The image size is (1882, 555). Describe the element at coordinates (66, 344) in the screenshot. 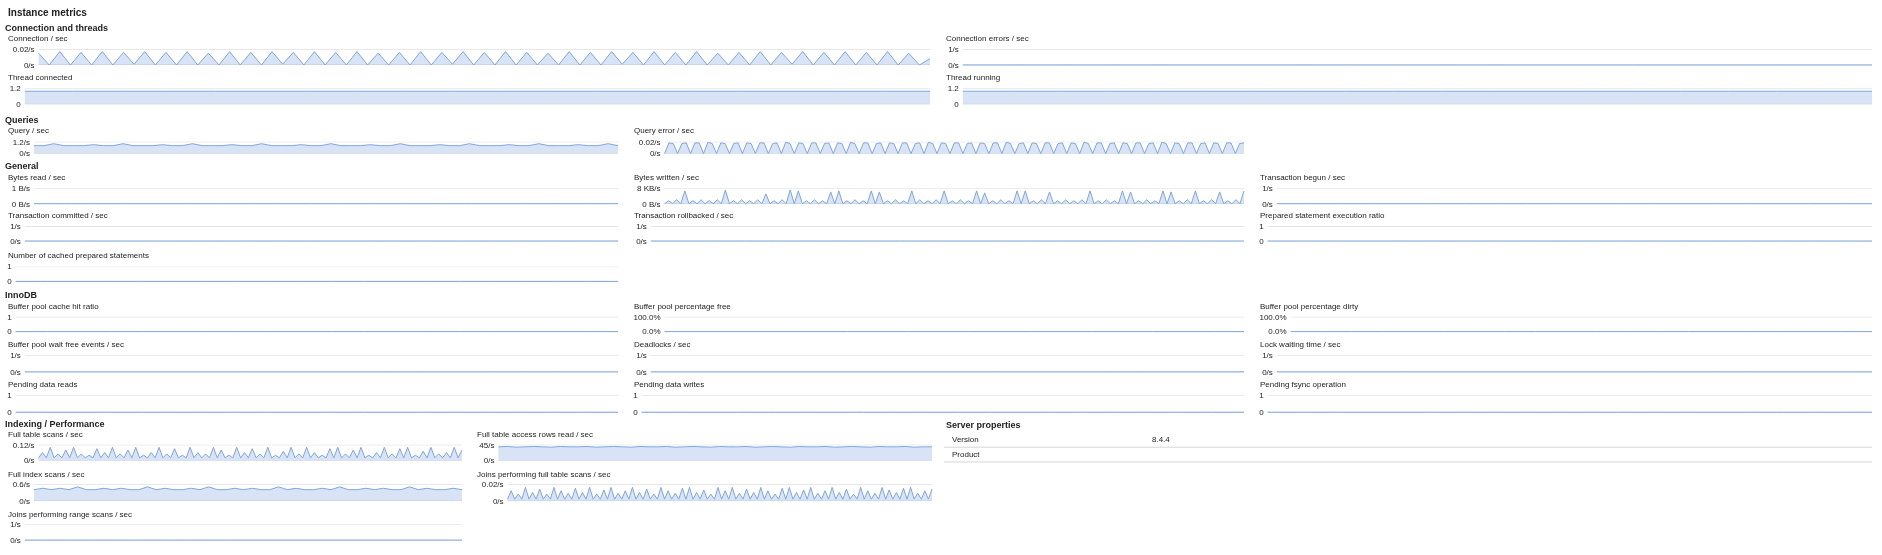

I see `chart-title: Buffer pool wait free events / sec` at that location.